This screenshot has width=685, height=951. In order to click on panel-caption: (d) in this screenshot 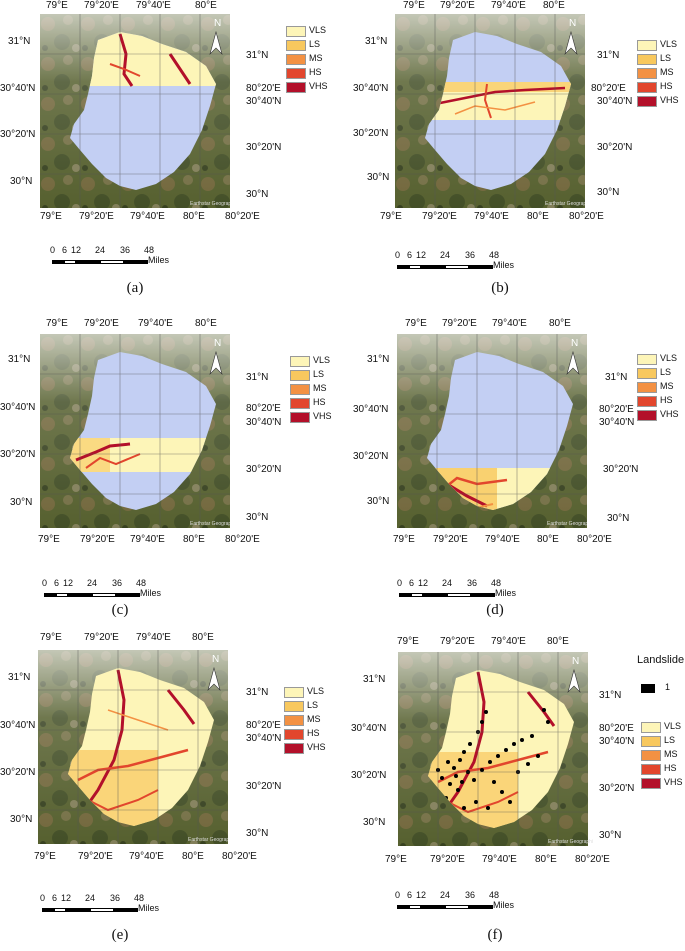, I will do `click(495, 610)`.